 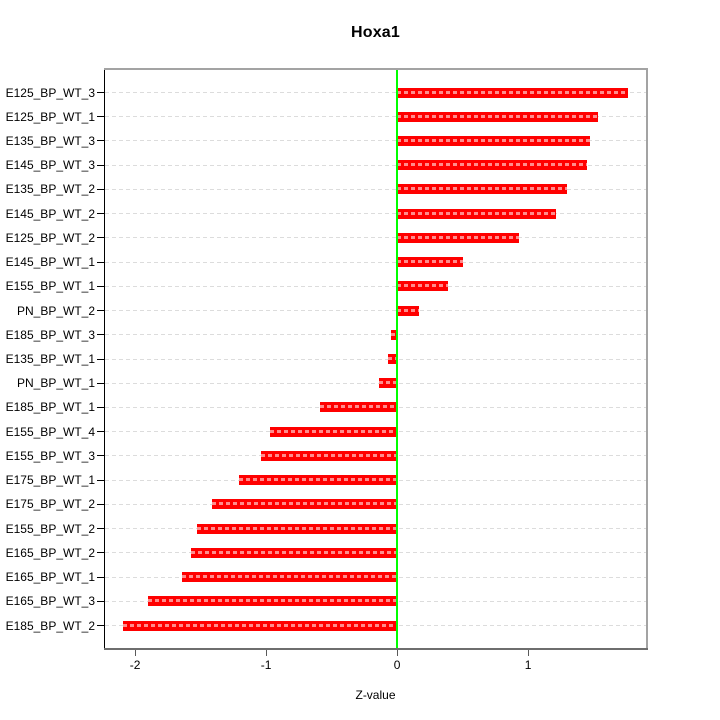 What do you see at coordinates (50, 625) in the screenshot?
I see `y-axis-label: E185_BP_WT_2` at bounding box center [50, 625].